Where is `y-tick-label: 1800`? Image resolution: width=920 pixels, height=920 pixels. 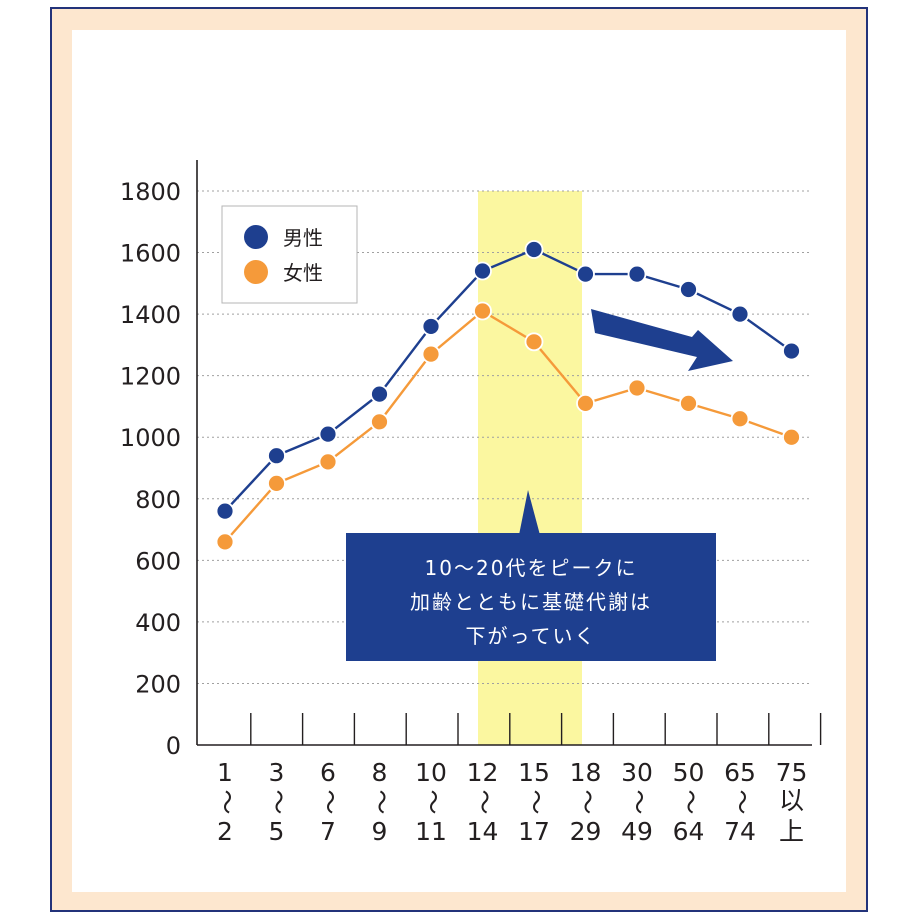 y-tick-label: 1800 is located at coordinates (150, 192).